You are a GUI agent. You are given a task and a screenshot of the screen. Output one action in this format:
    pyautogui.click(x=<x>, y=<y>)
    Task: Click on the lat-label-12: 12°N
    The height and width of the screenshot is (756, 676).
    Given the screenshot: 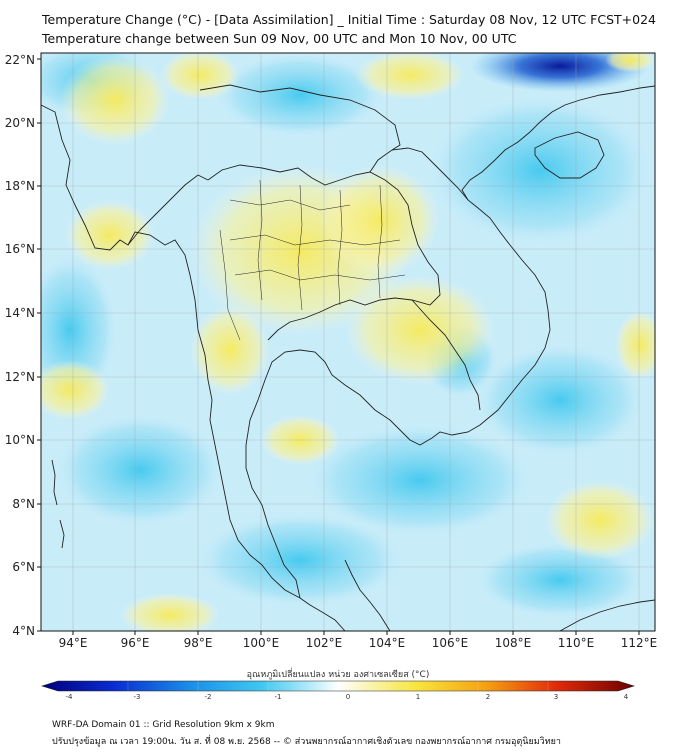 What is the action you would take?
    pyautogui.click(x=20, y=377)
    